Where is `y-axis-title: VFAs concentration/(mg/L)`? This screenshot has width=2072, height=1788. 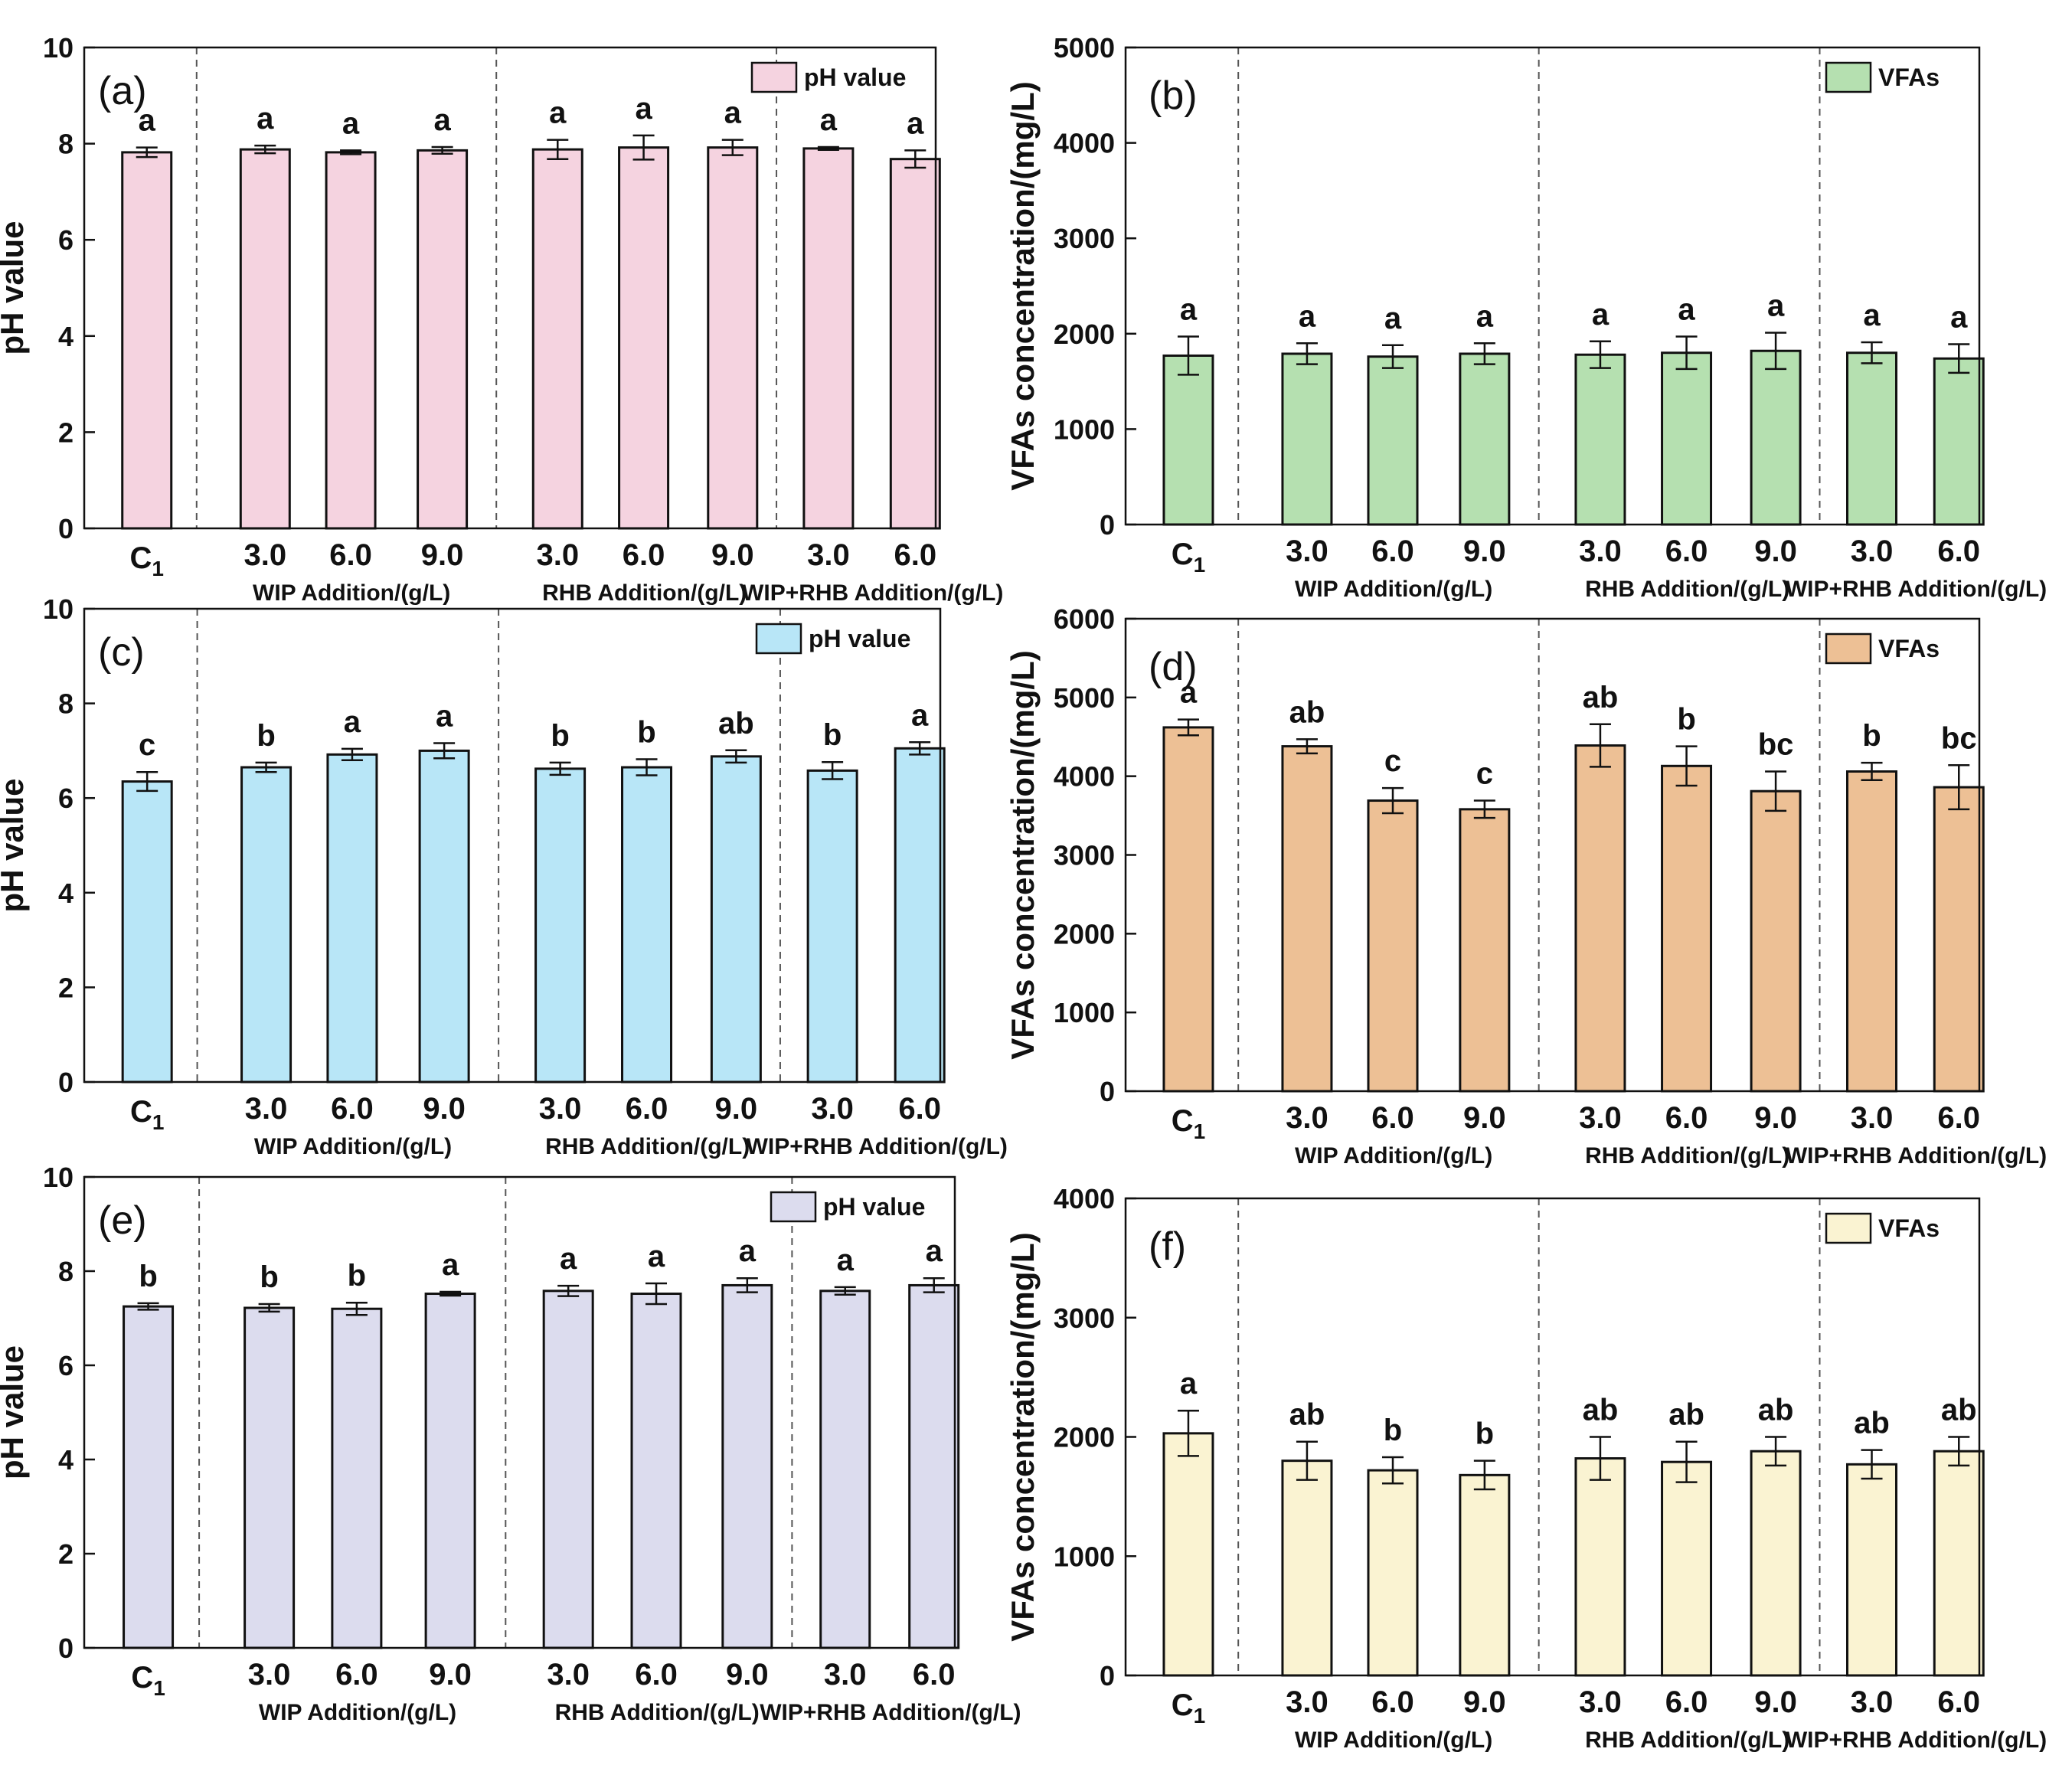
y-axis-title: VFAs concentration/(mg/L) is located at coordinates (1023, 1436).